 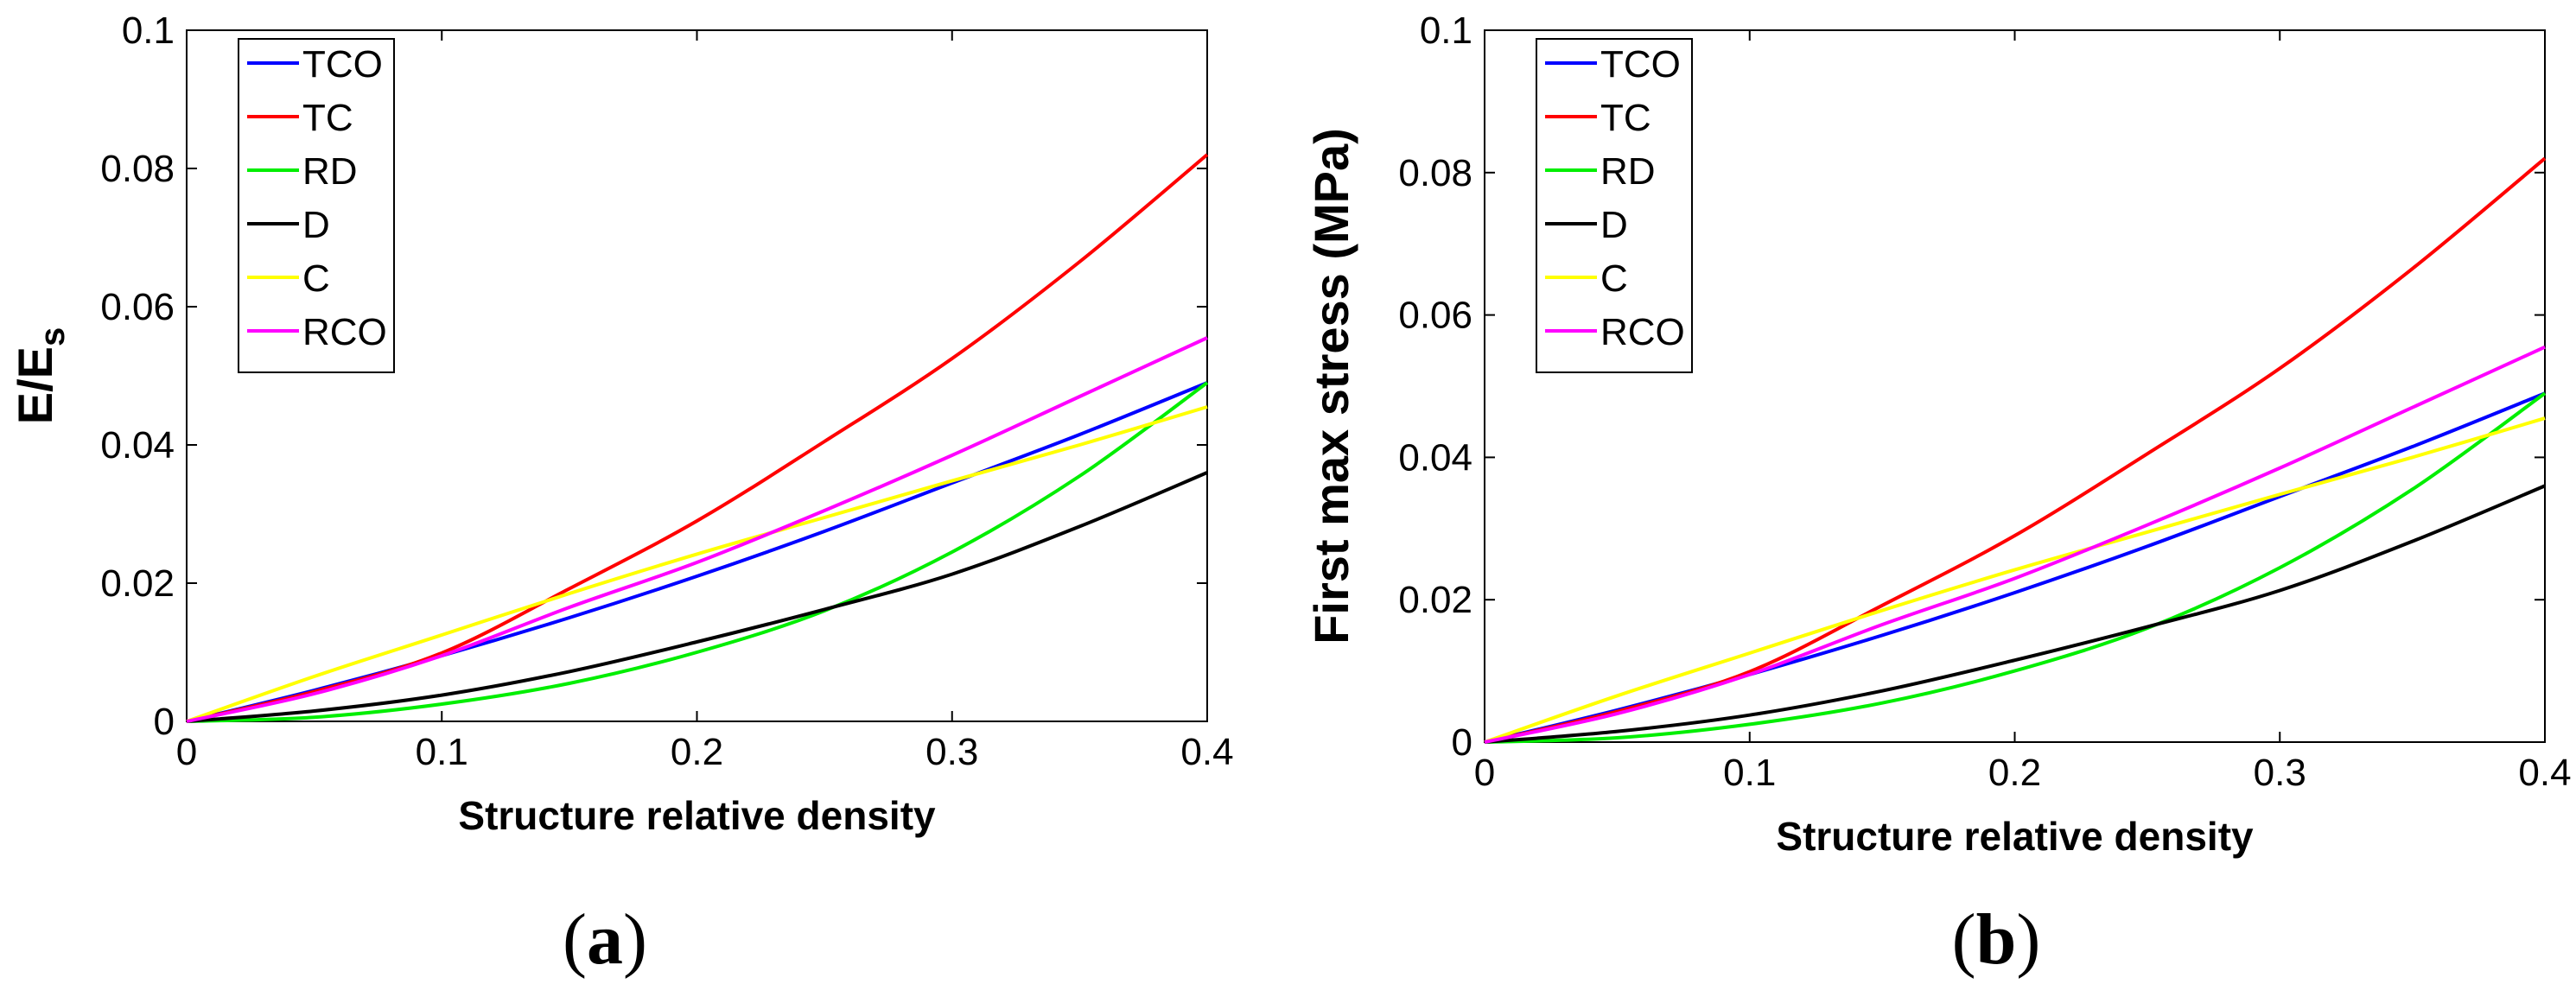 I want to click on panel-label-letter: a, so click(x=605, y=939).